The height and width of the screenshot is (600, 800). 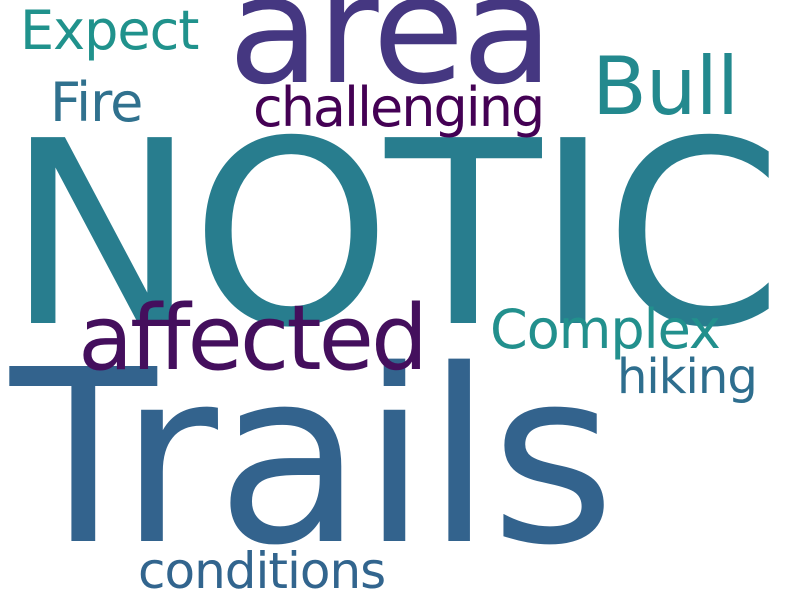 What do you see at coordinates (390, 59) in the screenshot?
I see `word-area: area` at bounding box center [390, 59].